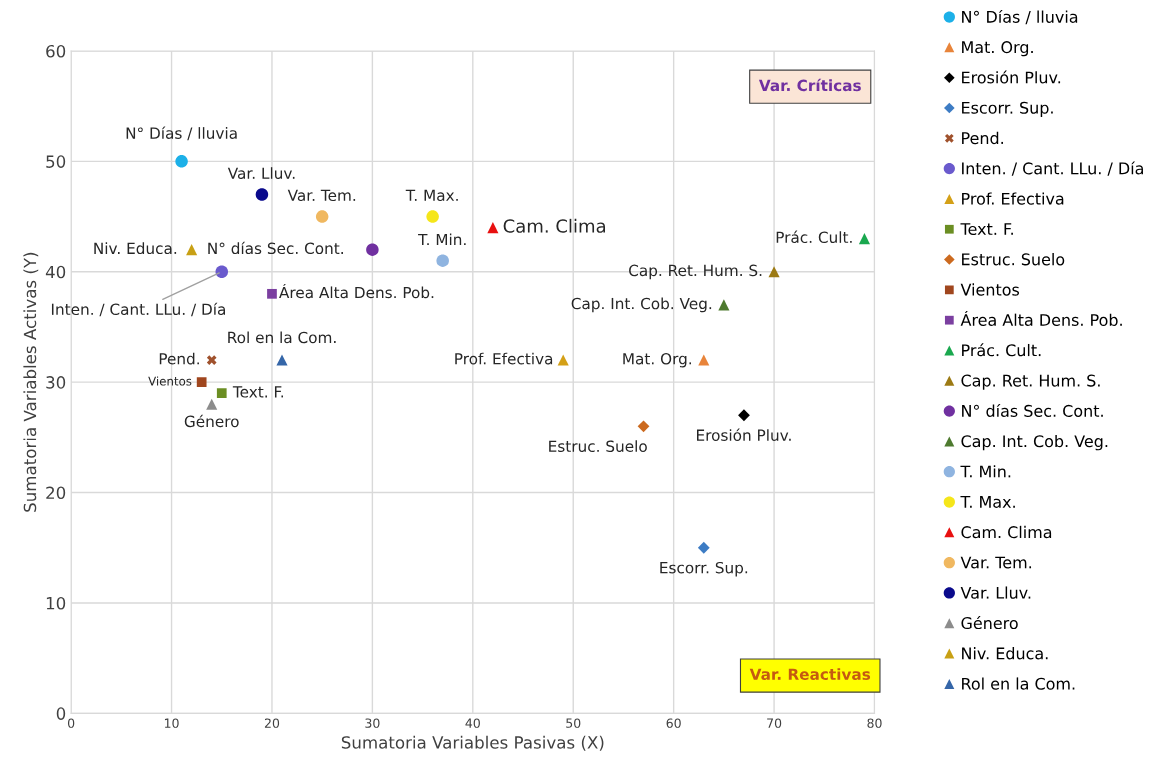  What do you see at coordinates (1034, 442) in the screenshot?
I see `legend-label: Cap. Int. Cob. Veg.` at bounding box center [1034, 442].